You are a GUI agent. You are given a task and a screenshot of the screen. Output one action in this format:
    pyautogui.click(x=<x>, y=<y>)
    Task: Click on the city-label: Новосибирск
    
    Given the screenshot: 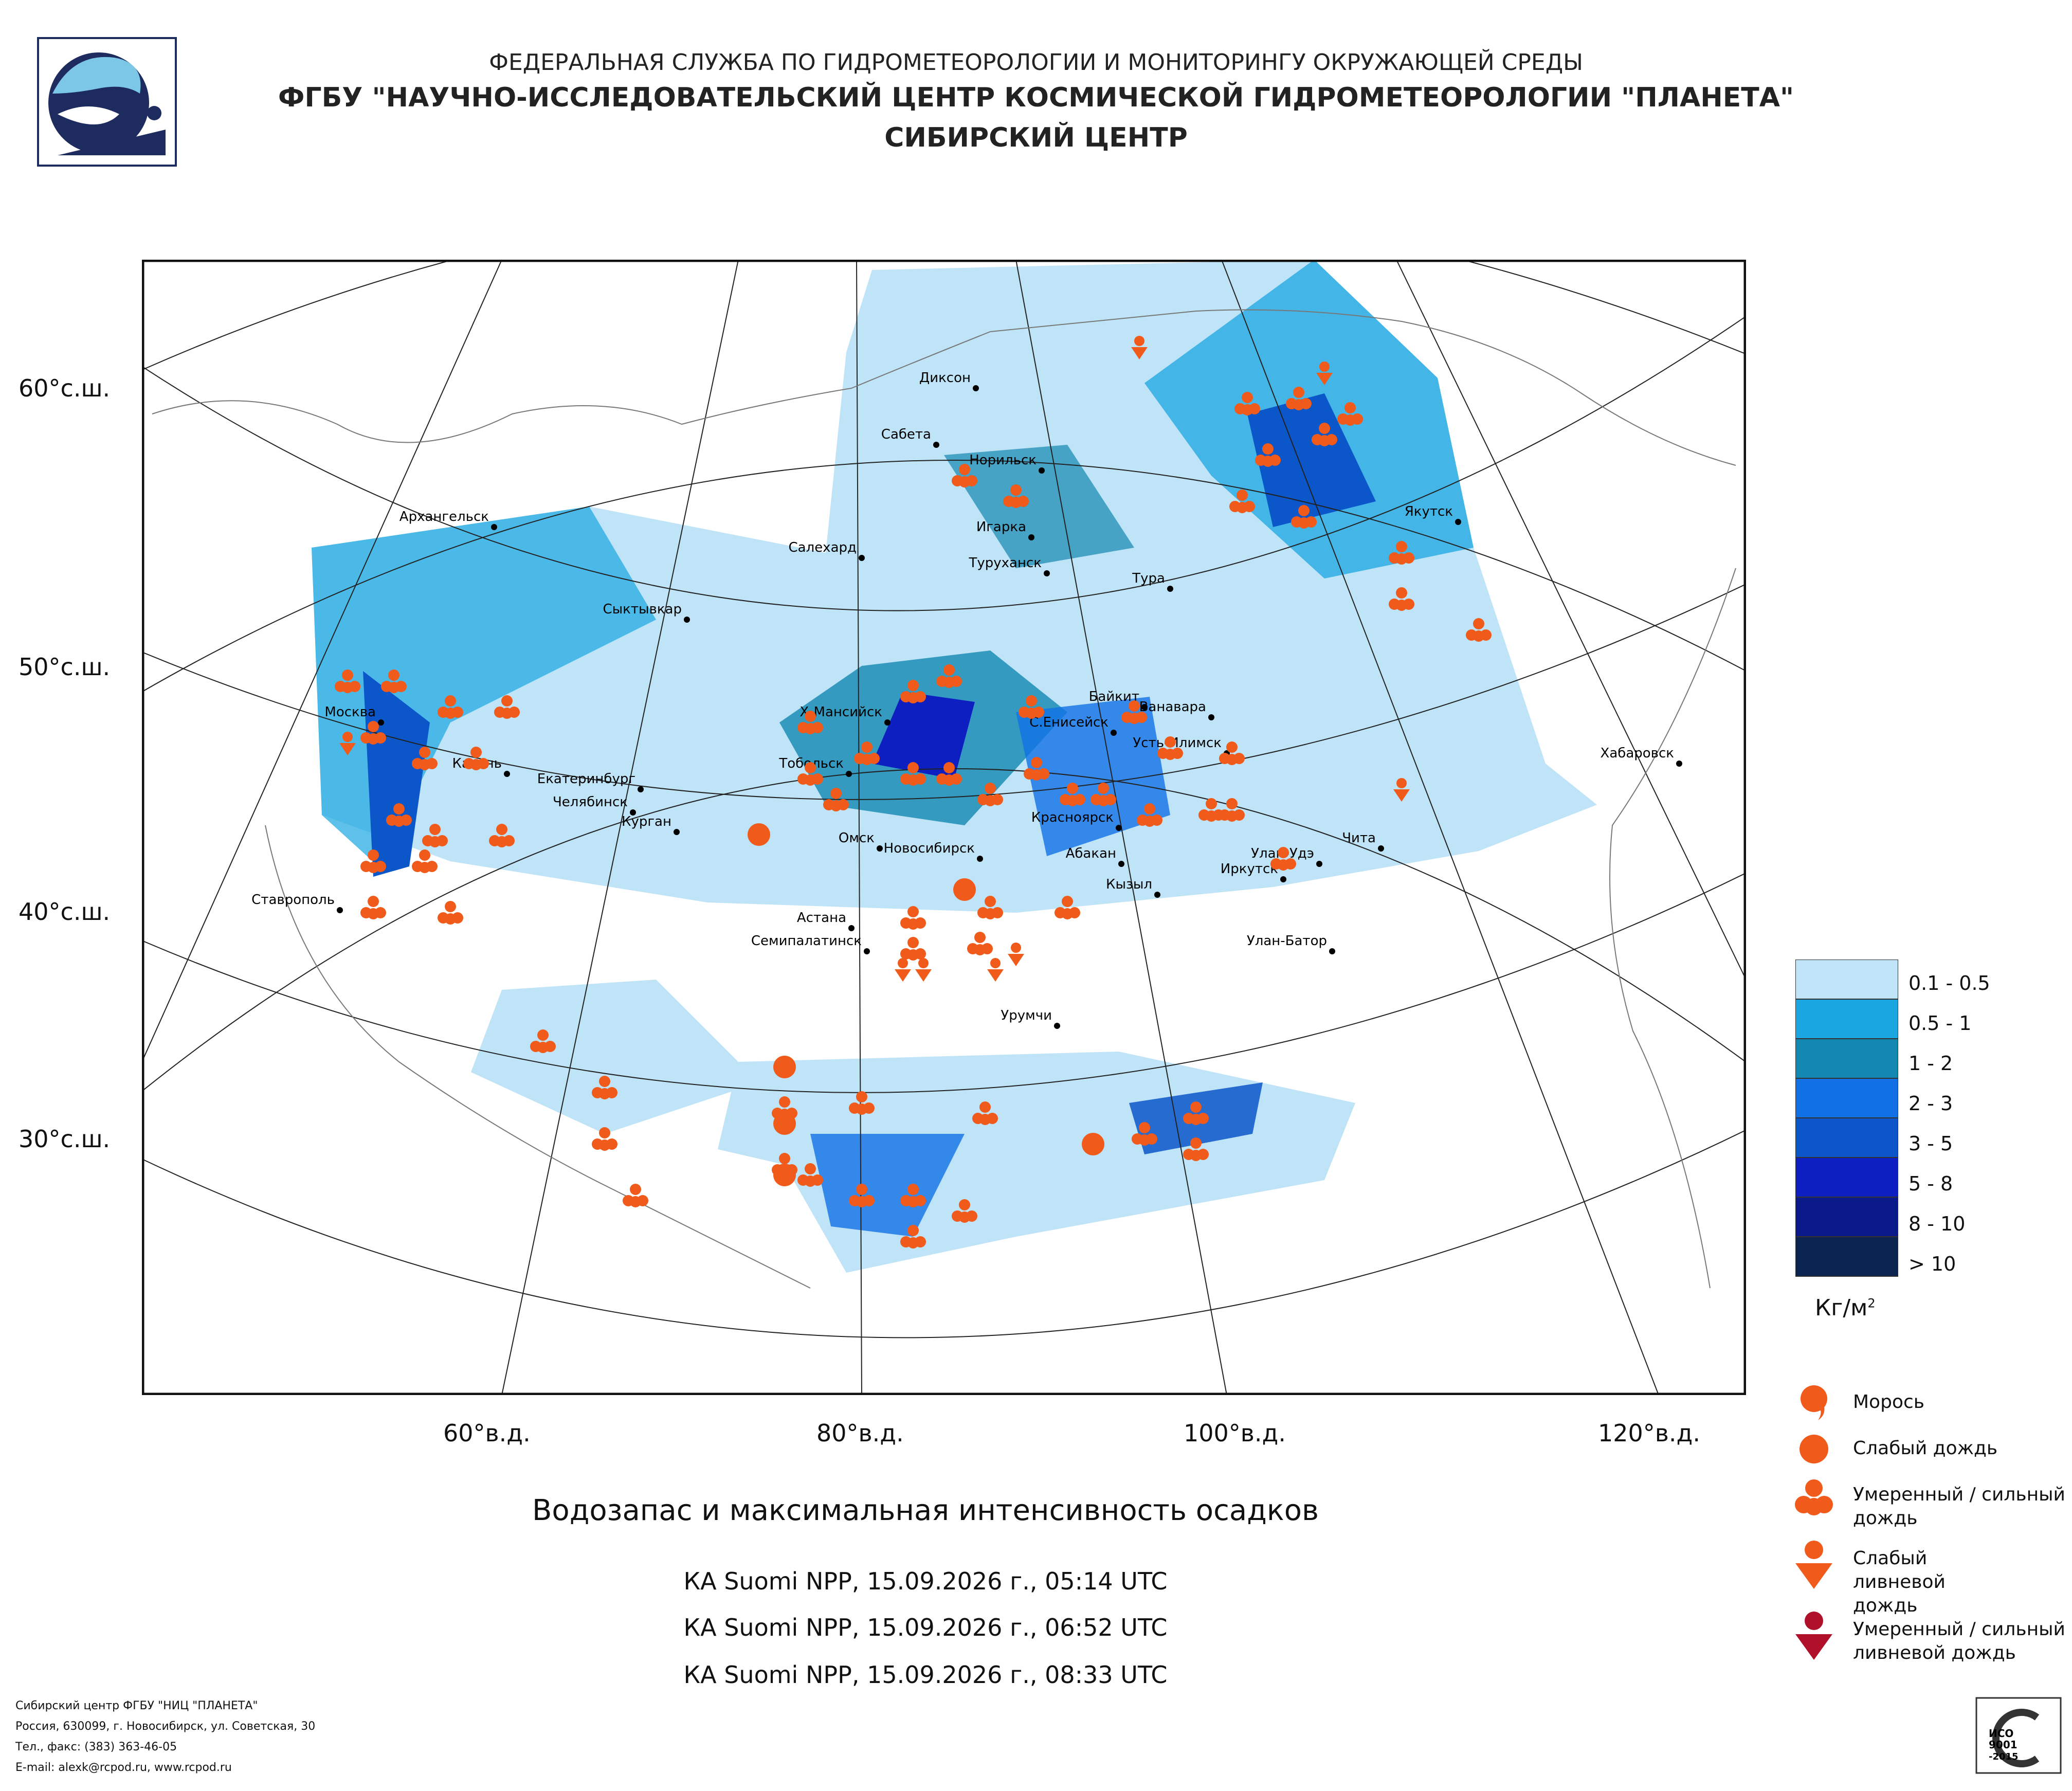 What is the action you would take?
    pyautogui.click(x=929, y=848)
    